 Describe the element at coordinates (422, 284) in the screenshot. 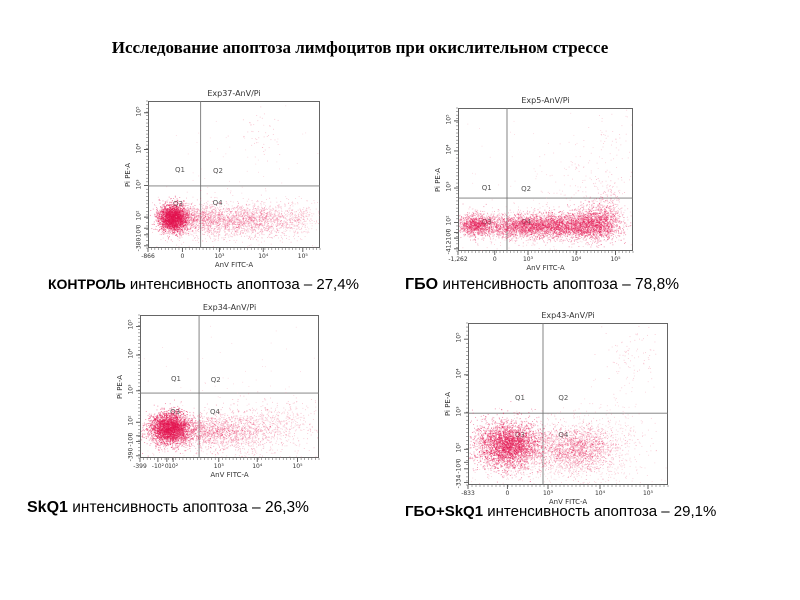

I see `caption-group-label: ГБО` at that location.